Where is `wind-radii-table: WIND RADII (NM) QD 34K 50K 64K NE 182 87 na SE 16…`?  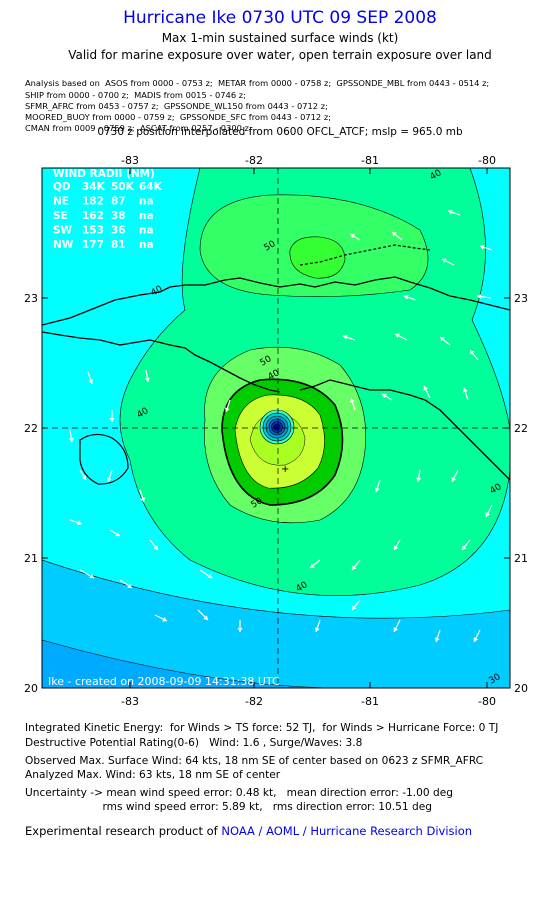
wind-radii-table: WIND RADII (NM) QD 34K 50K 64K NE 182 87 na SE 16… is located at coordinates (108, 209).